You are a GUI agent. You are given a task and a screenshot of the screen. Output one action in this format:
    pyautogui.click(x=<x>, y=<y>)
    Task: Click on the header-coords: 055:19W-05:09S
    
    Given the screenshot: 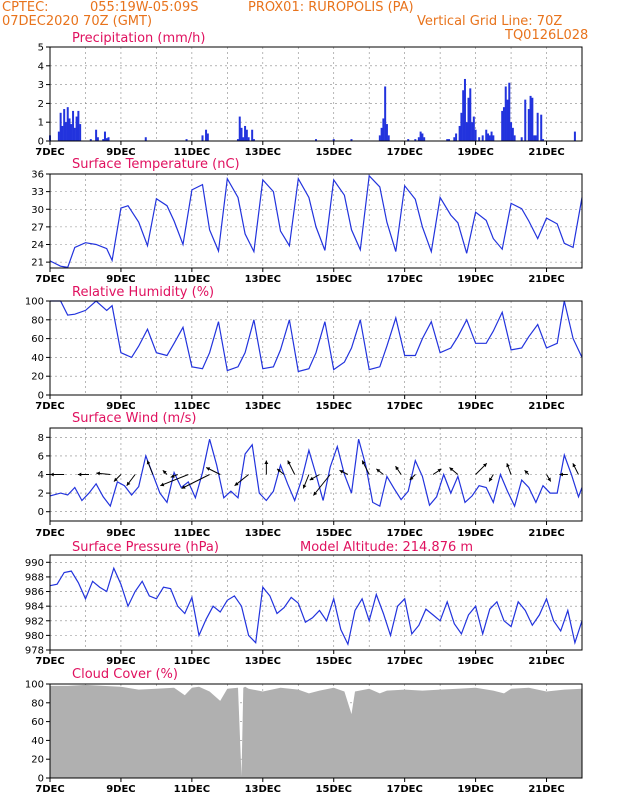 What is the action you would take?
    pyautogui.click(x=144, y=7)
    